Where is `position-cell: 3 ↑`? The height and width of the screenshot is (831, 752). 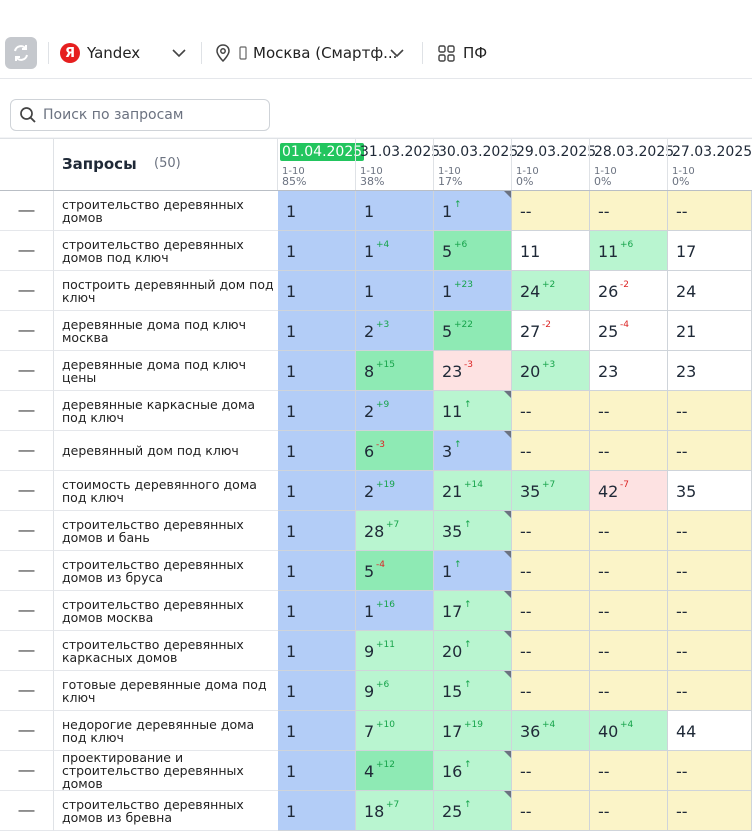
position-cell: 3 ↑ is located at coordinates (473, 451).